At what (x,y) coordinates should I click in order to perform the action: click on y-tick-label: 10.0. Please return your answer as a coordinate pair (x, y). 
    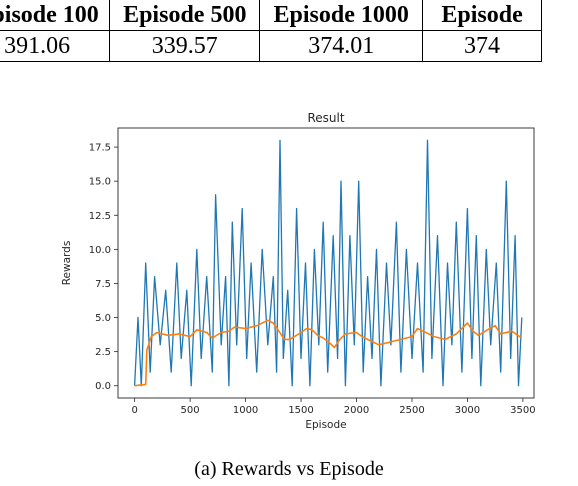
    Looking at the image, I should click on (100, 250).